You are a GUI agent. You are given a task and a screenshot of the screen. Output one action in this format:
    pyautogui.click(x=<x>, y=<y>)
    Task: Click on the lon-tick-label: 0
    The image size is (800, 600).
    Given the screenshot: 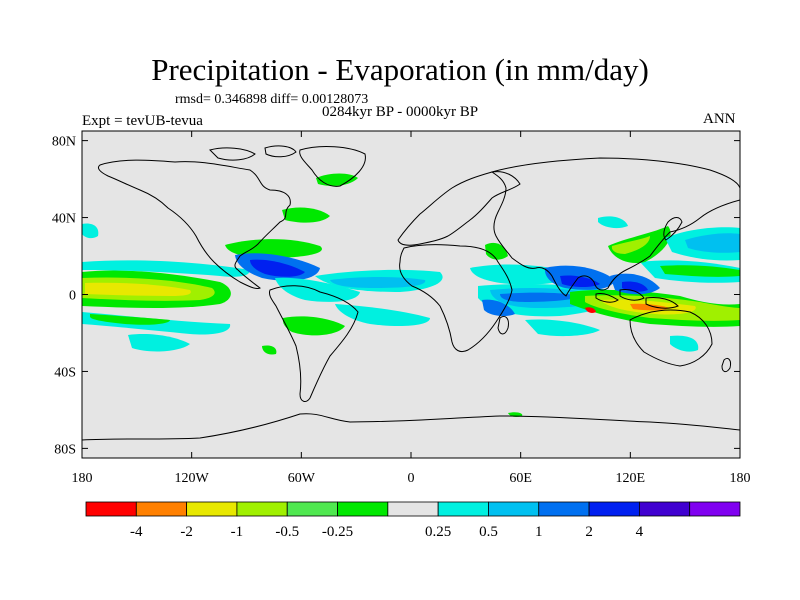 What is the action you would take?
    pyautogui.click(x=411, y=478)
    